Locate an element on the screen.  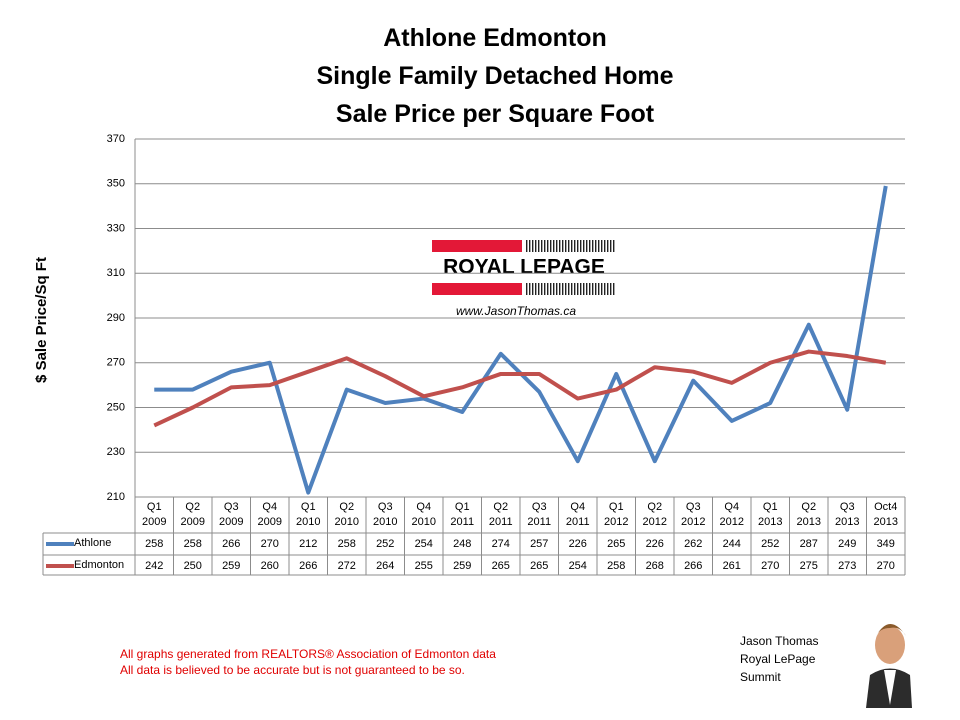
table-value: 272 is located at coordinates (346, 566).